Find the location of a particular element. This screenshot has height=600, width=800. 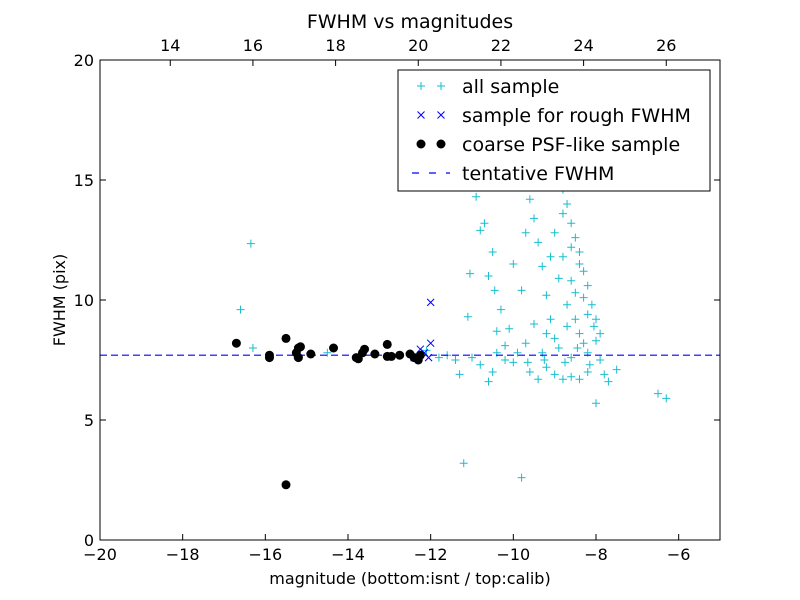

legend-label: all sample is located at coordinates (510, 87).